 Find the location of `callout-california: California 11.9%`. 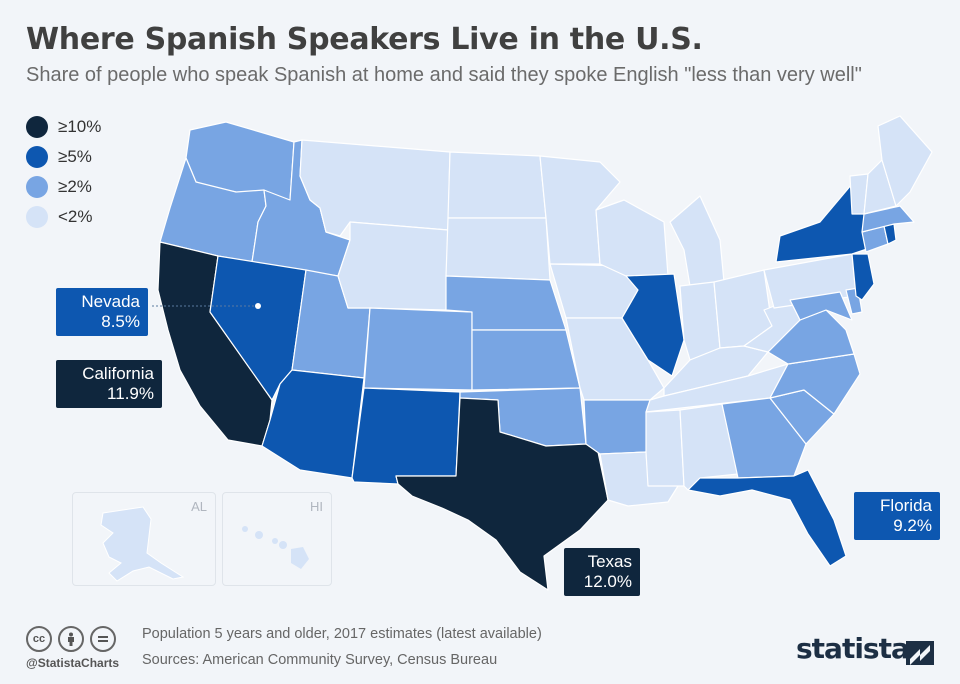

callout-california: California 11.9% is located at coordinates (109, 384).